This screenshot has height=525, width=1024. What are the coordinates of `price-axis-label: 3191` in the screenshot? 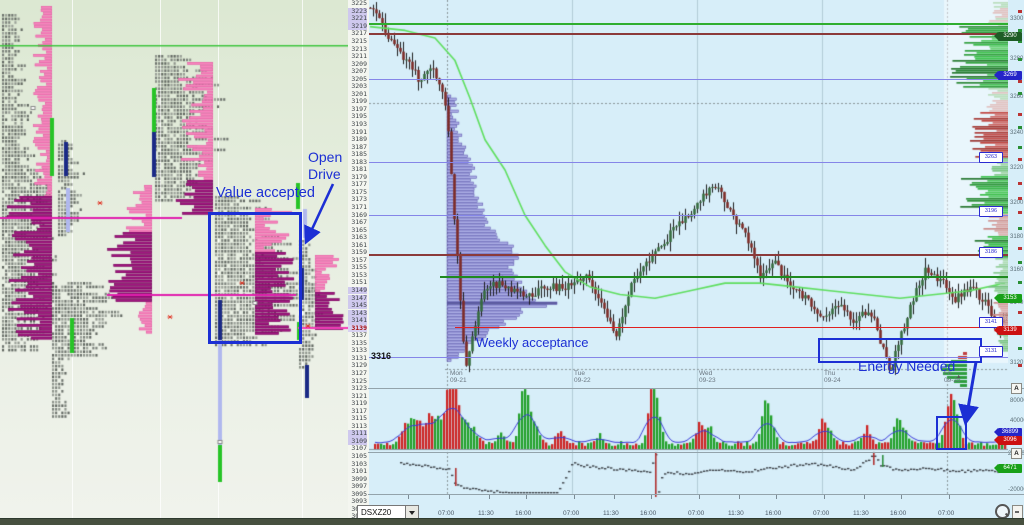 It's located at (359, 131).